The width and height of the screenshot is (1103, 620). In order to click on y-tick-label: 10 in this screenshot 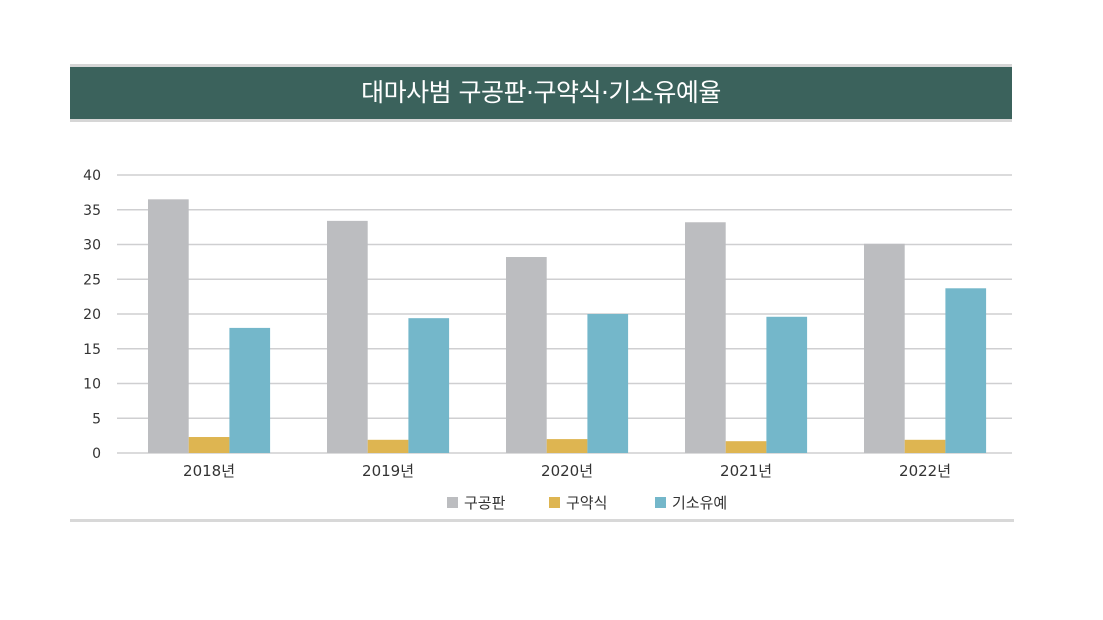, I will do `click(92, 385)`.